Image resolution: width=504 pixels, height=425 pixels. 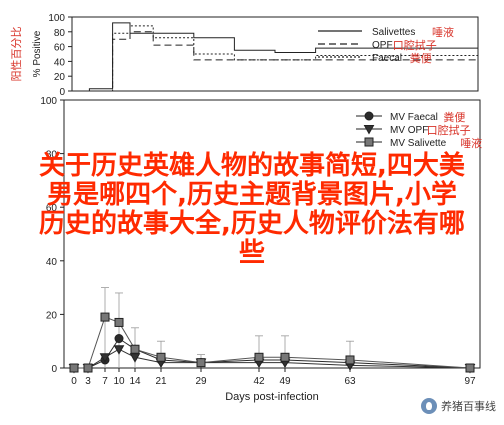 I want to click on bottom-y-tick-label: 40, so click(x=52, y=262).